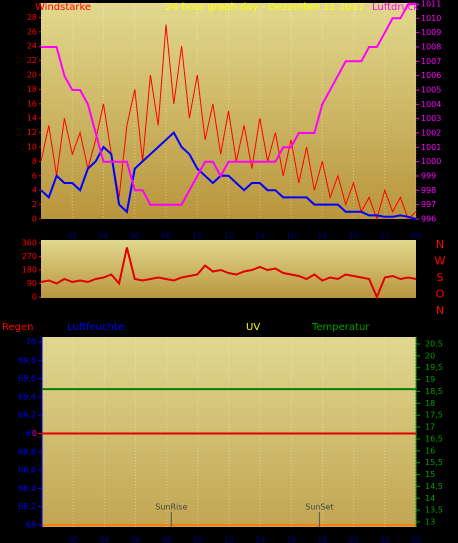  I want to click on y-tick-label: 997, so click(428, 204).